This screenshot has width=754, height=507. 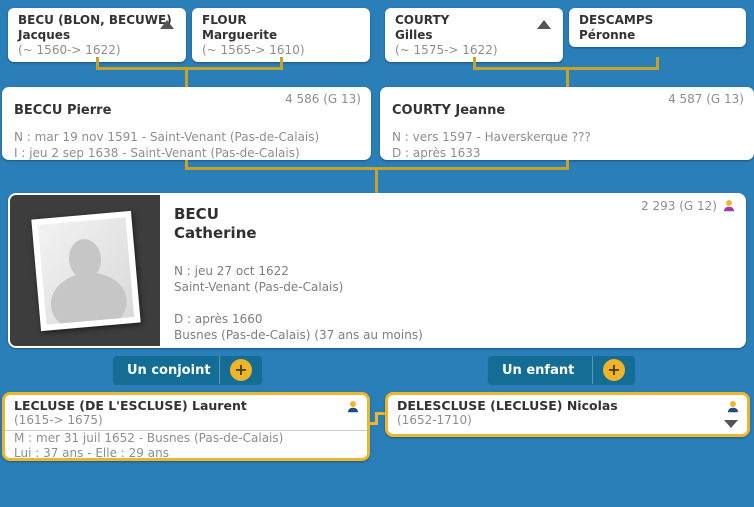 What do you see at coordinates (95, 20) in the screenshot?
I see `ancestor-surname: BECU (BLON, BECUWE)` at bounding box center [95, 20].